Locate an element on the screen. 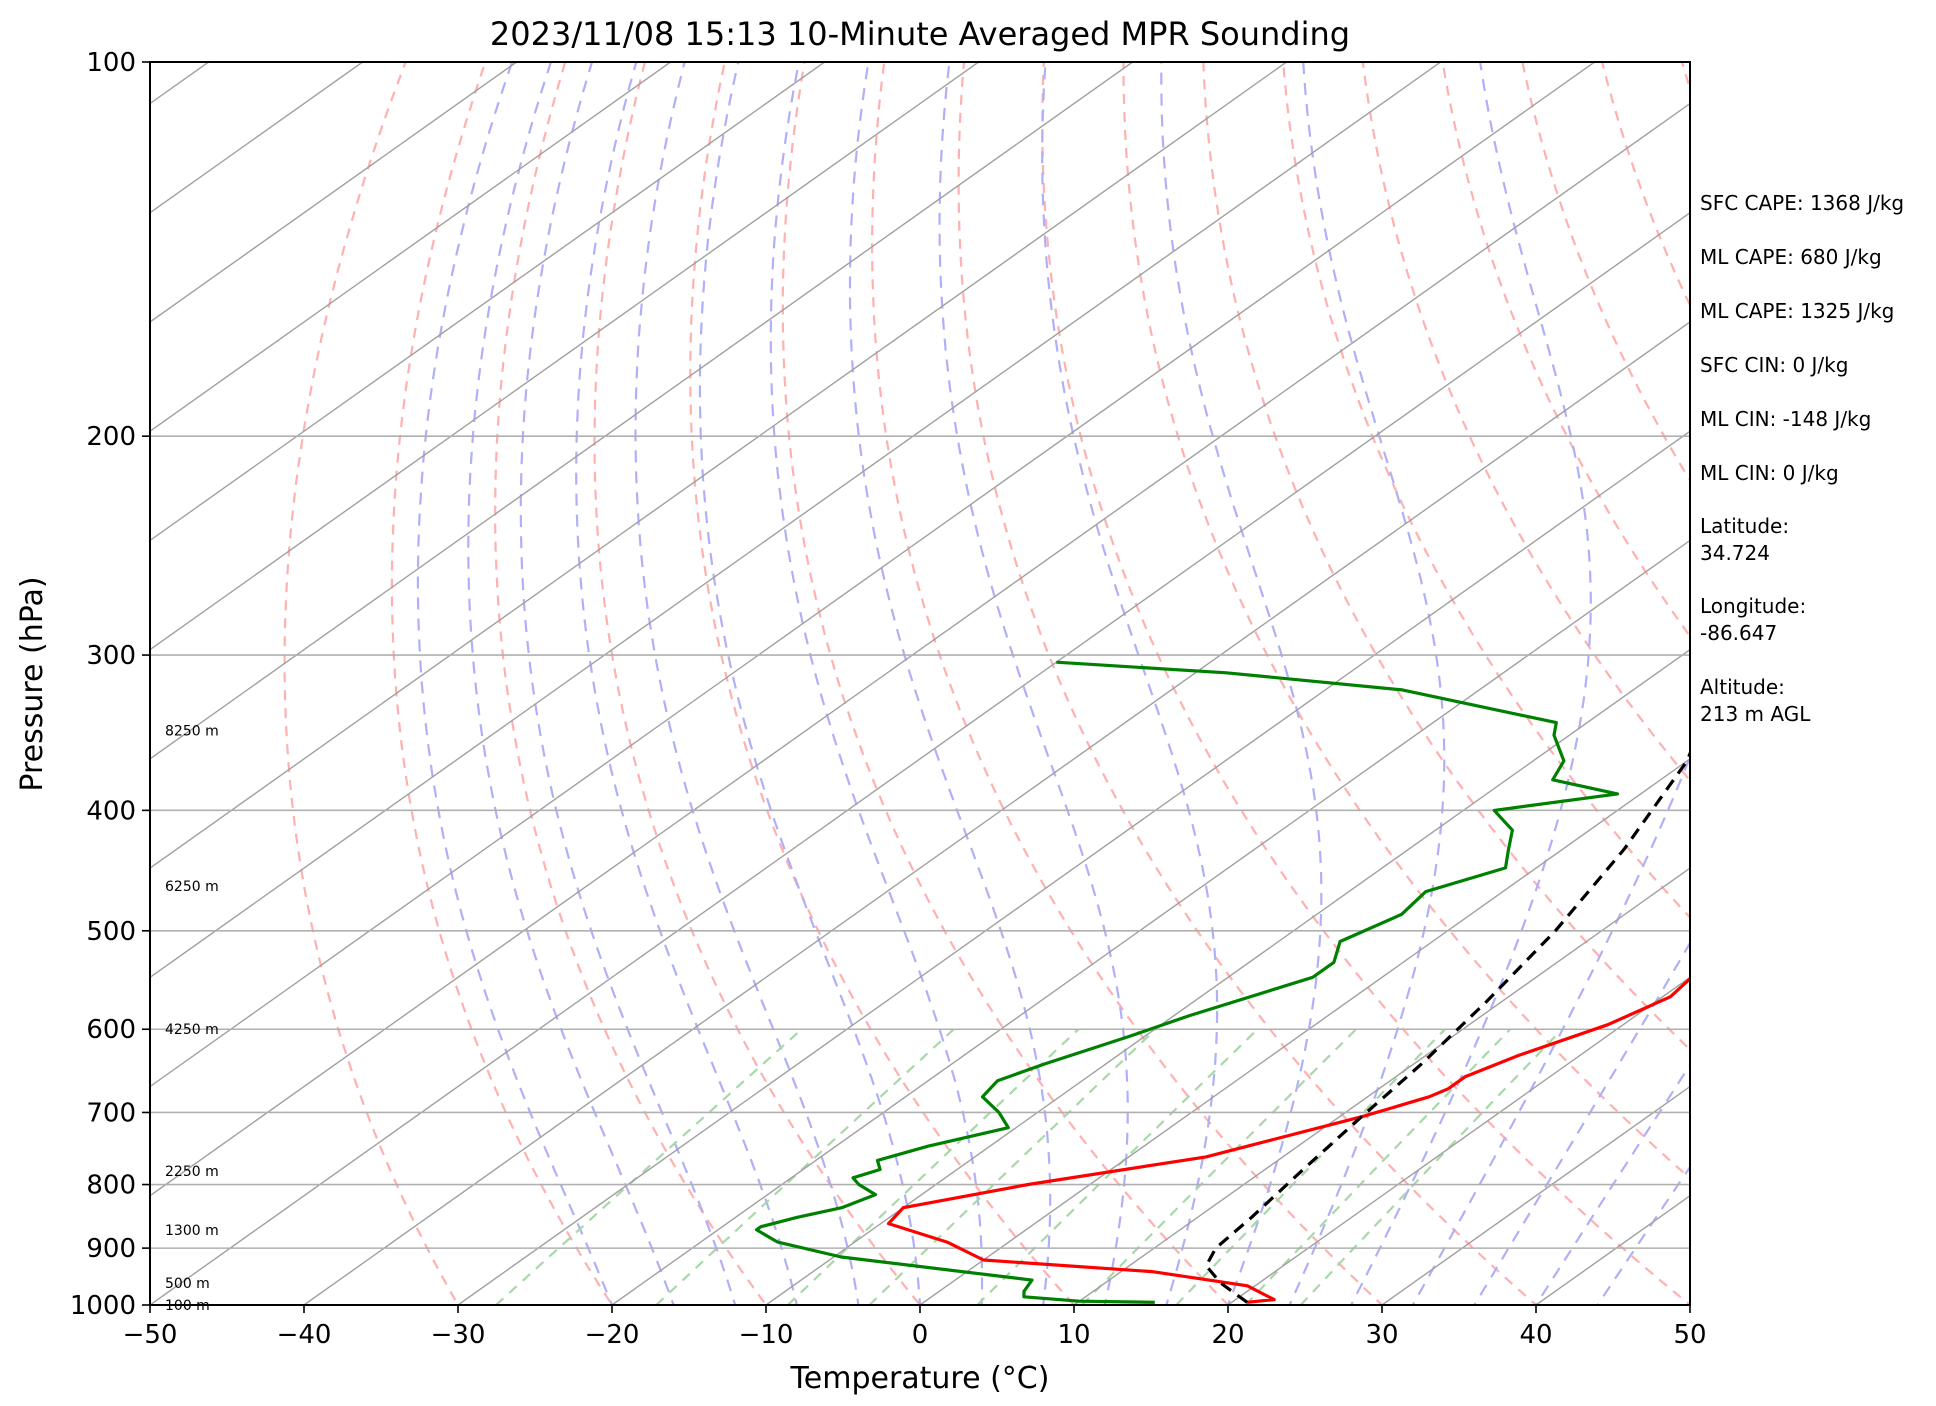  y-tick-label: 700 is located at coordinates (111, 1113).